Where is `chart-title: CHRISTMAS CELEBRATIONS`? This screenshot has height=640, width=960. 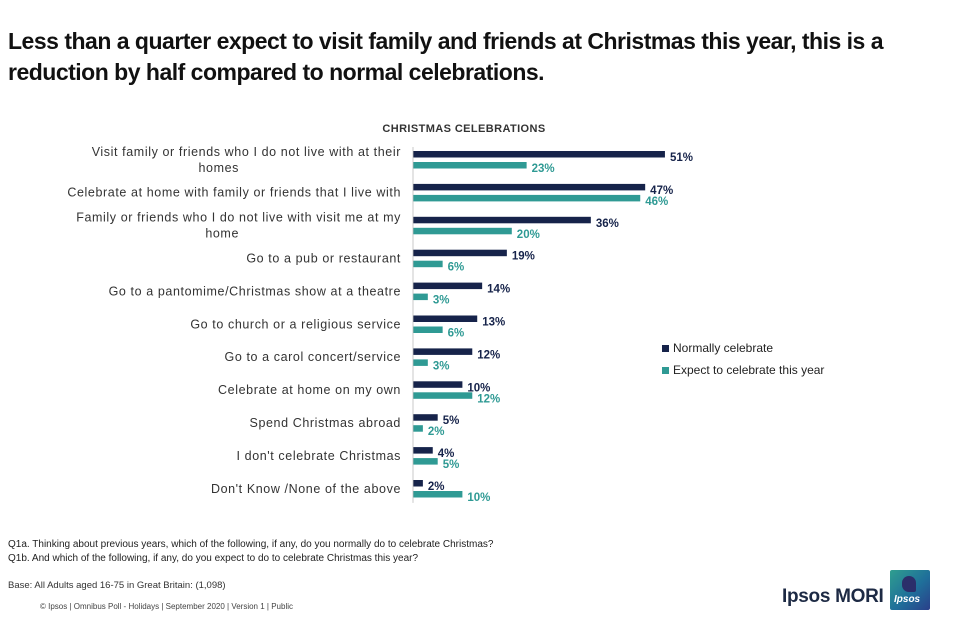 chart-title: CHRISTMAS CELEBRATIONS is located at coordinates (463, 129).